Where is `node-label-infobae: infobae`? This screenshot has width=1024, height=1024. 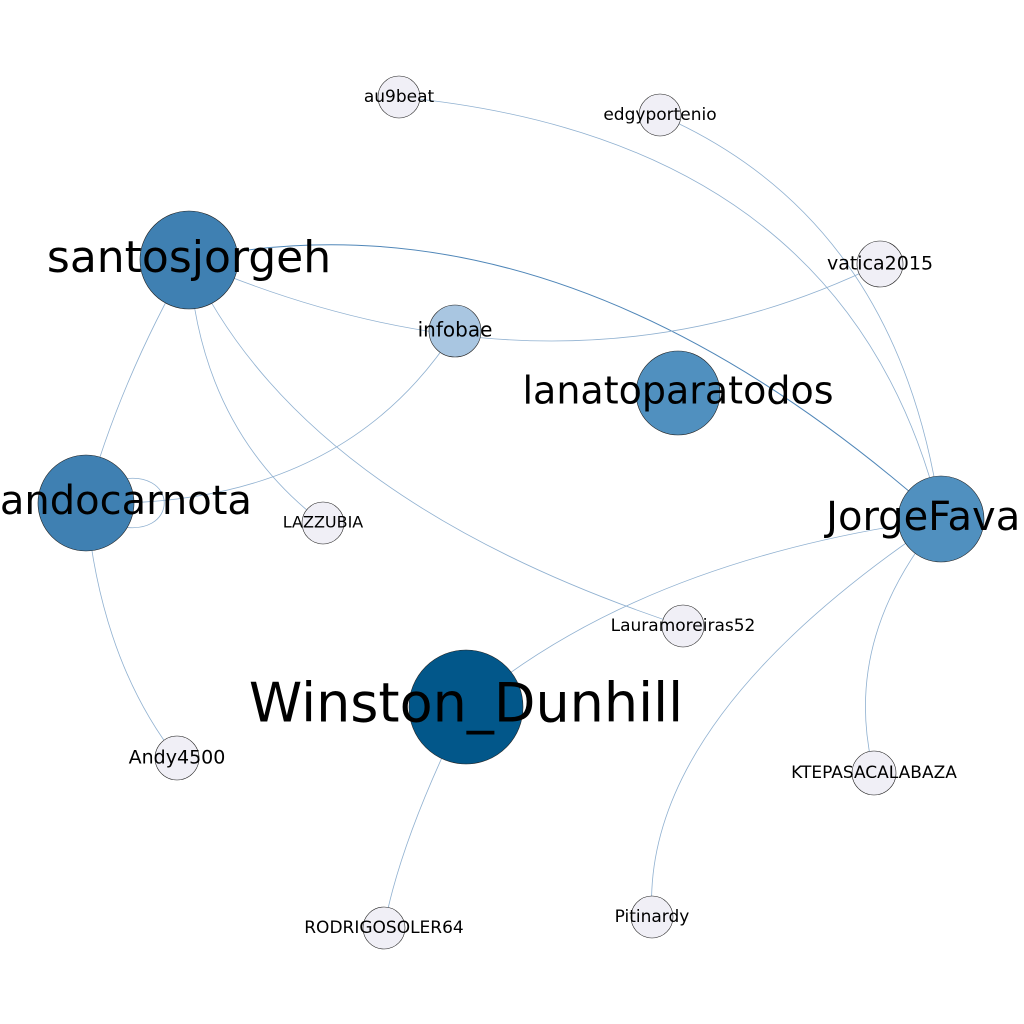 node-label-infobae: infobae is located at coordinates (455, 330).